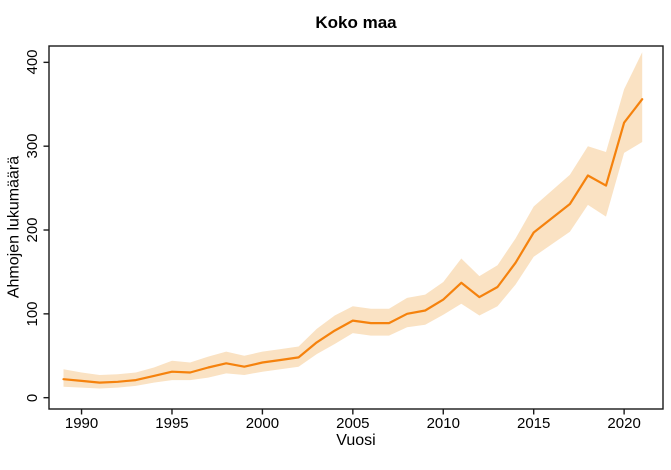 This screenshot has height=470, width=671. I want to click on x-tick-label: 1990, so click(81, 423).